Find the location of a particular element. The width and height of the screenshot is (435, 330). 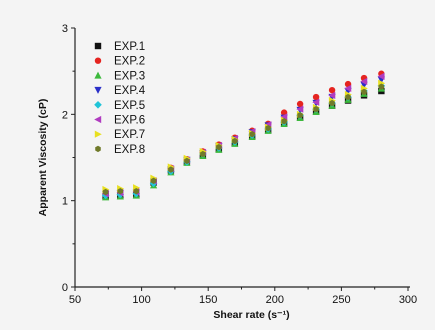

legend-label: EXP.3 is located at coordinates (129, 76).